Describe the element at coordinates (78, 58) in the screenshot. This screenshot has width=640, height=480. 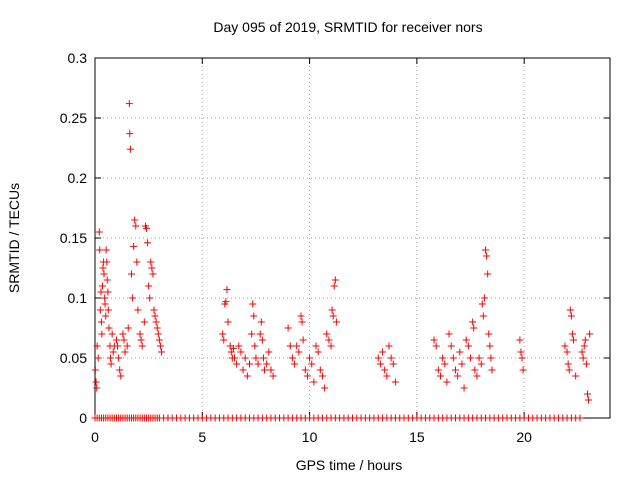
I see `y-tick-label: 0.3` at that location.